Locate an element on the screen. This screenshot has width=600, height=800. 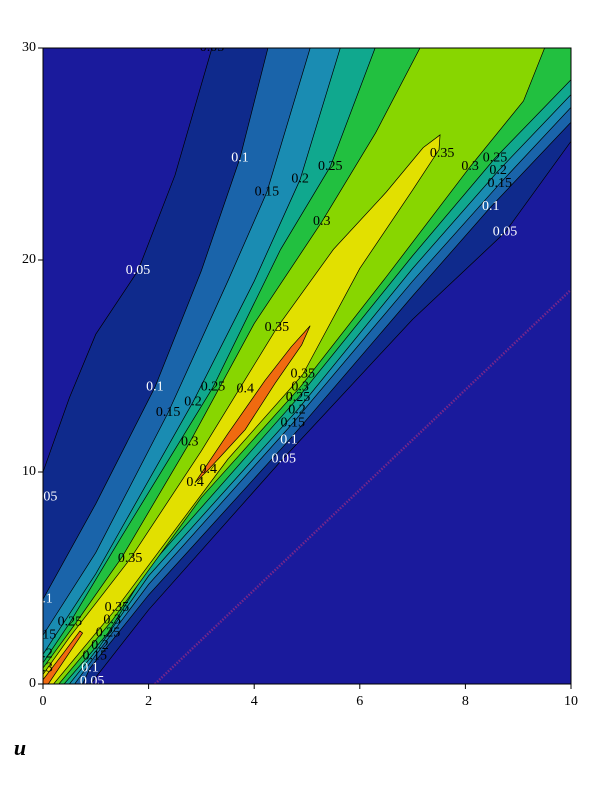
y-tick-label: 30 is located at coordinates (29, 47).